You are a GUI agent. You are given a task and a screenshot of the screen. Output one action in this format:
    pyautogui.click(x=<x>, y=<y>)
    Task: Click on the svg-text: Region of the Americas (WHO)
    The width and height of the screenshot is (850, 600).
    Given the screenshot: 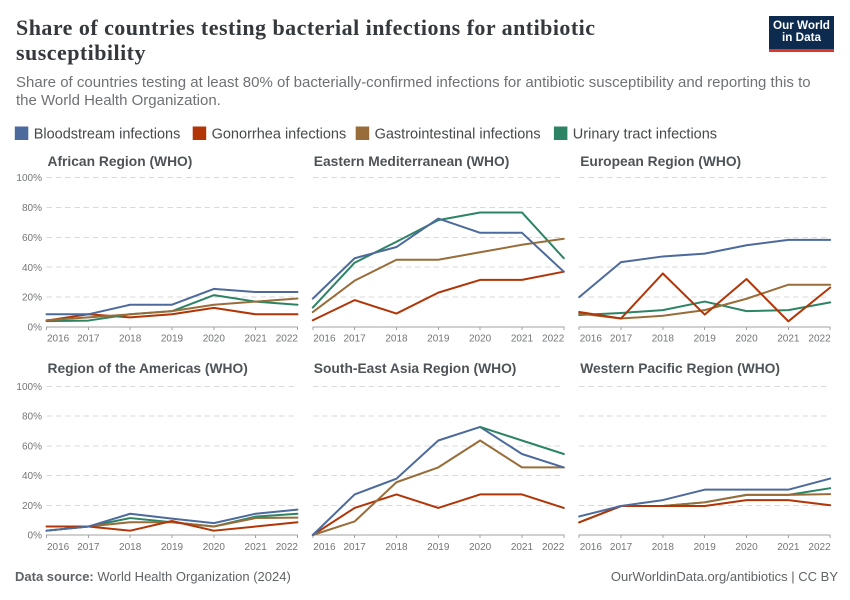 What is the action you would take?
    pyautogui.click(x=148, y=368)
    